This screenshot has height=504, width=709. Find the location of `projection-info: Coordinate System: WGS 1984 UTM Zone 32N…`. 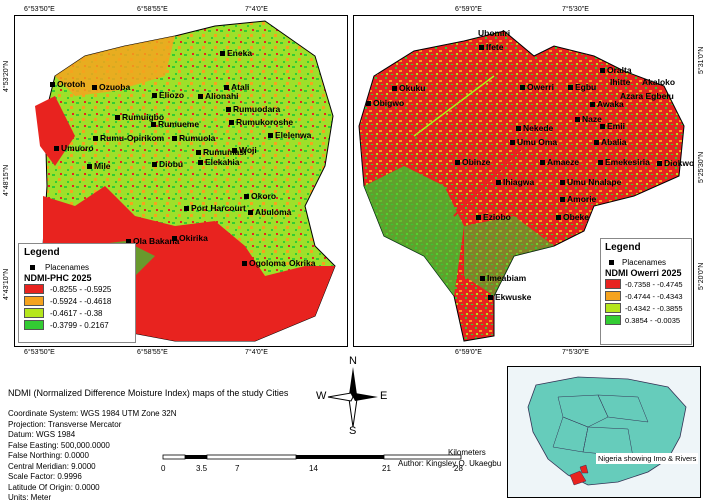

projection-info: Coordinate System: WGS 1984 UTM Zone 32N… is located at coordinates (92, 456).